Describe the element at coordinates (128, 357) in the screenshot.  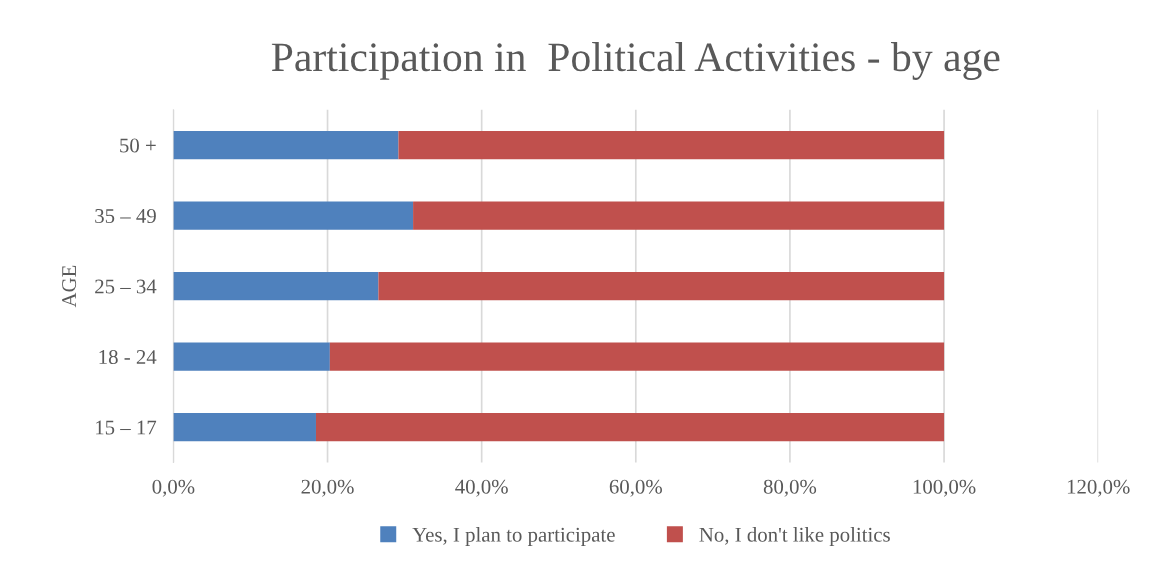
I see `y-tick-label: 18 - 24` at that location.